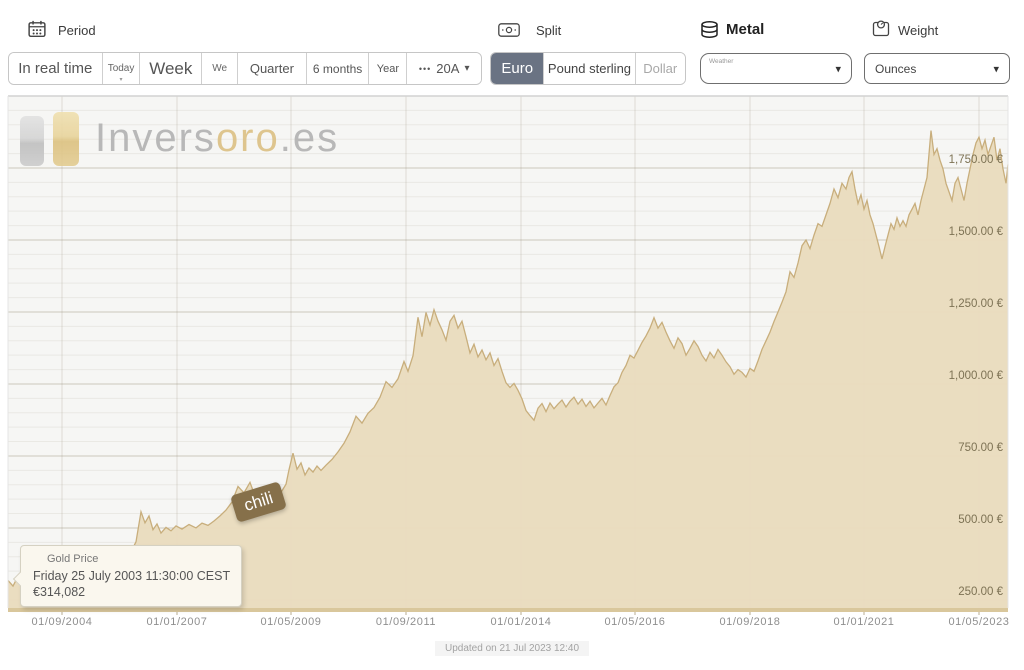 The image size is (1024, 670). I want to click on weight-label: Weight, so click(918, 30).